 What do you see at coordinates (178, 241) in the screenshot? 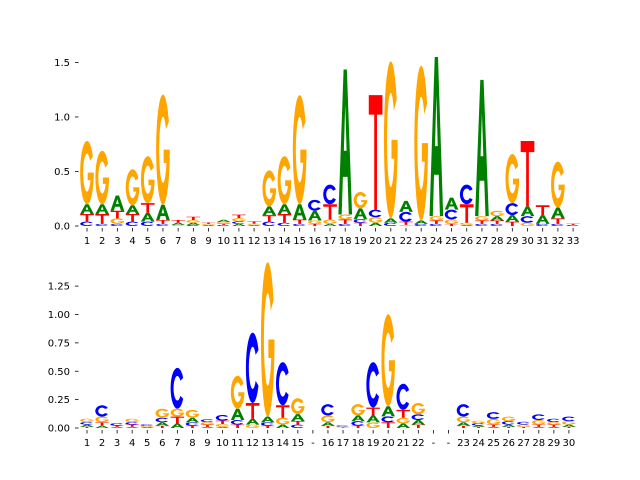
I see `x-tick-label: 7` at bounding box center [178, 241].